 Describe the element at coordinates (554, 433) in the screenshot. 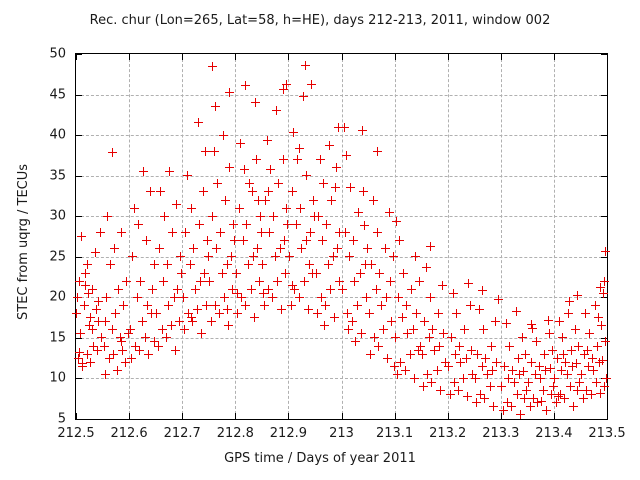

I see `x-tick-label: 213.4` at that location.